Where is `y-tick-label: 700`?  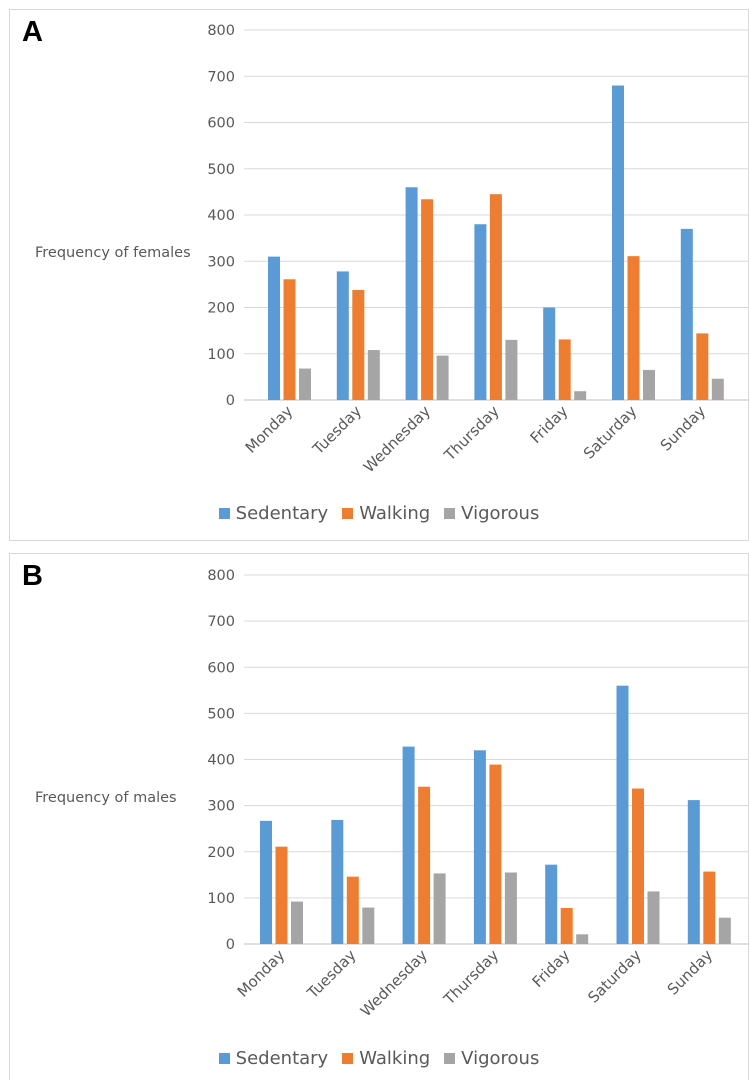 y-tick-label: 700 is located at coordinates (221, 622).